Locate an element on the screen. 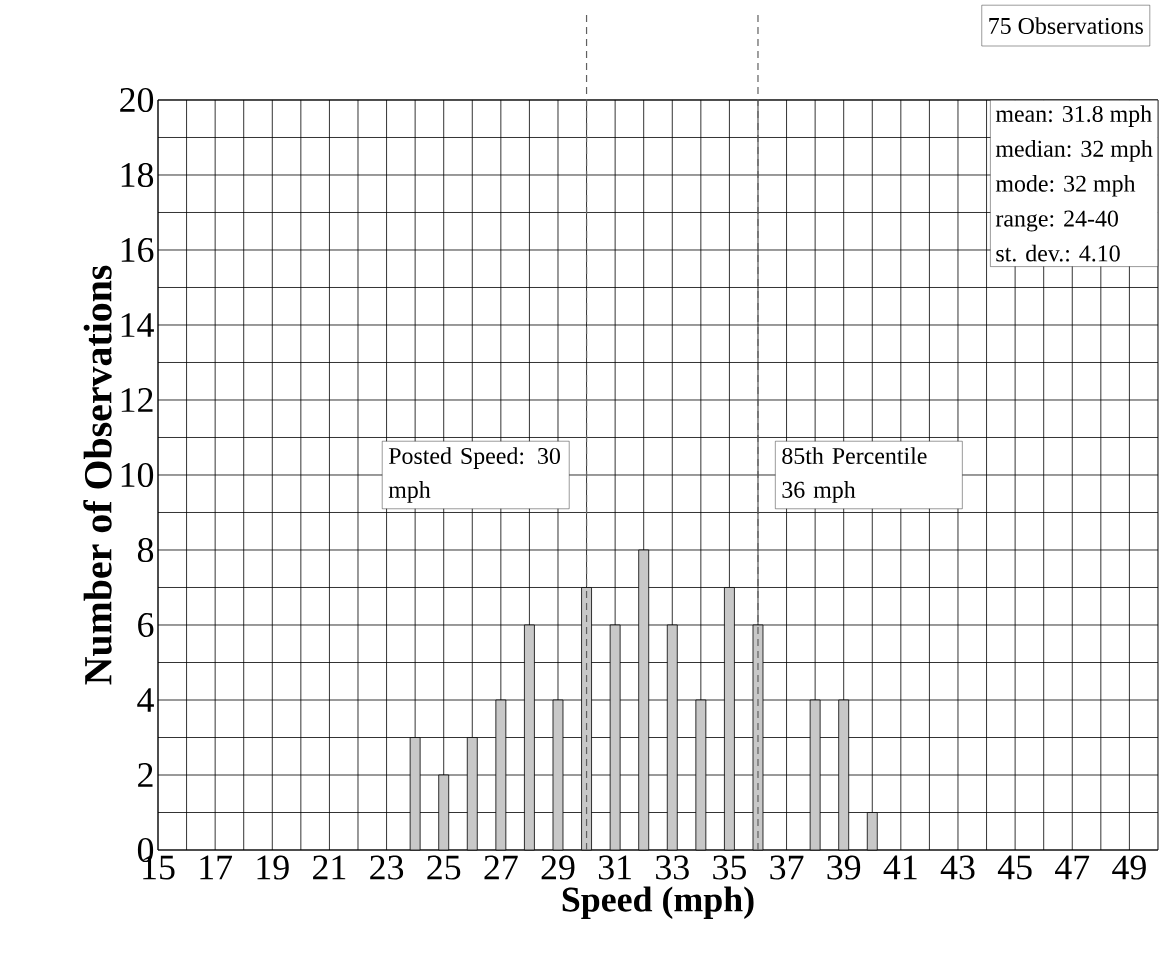 The width and height of the screenshot is (1167, 965). annotation: st. dev.: 4.10 is located at coordinates (1058, 253).